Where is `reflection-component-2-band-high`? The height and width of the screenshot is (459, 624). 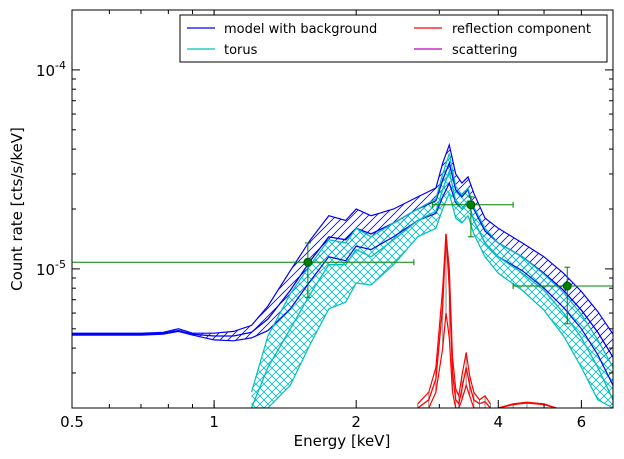
reflection-component-2-band-high is located at coordinates (454, 319).